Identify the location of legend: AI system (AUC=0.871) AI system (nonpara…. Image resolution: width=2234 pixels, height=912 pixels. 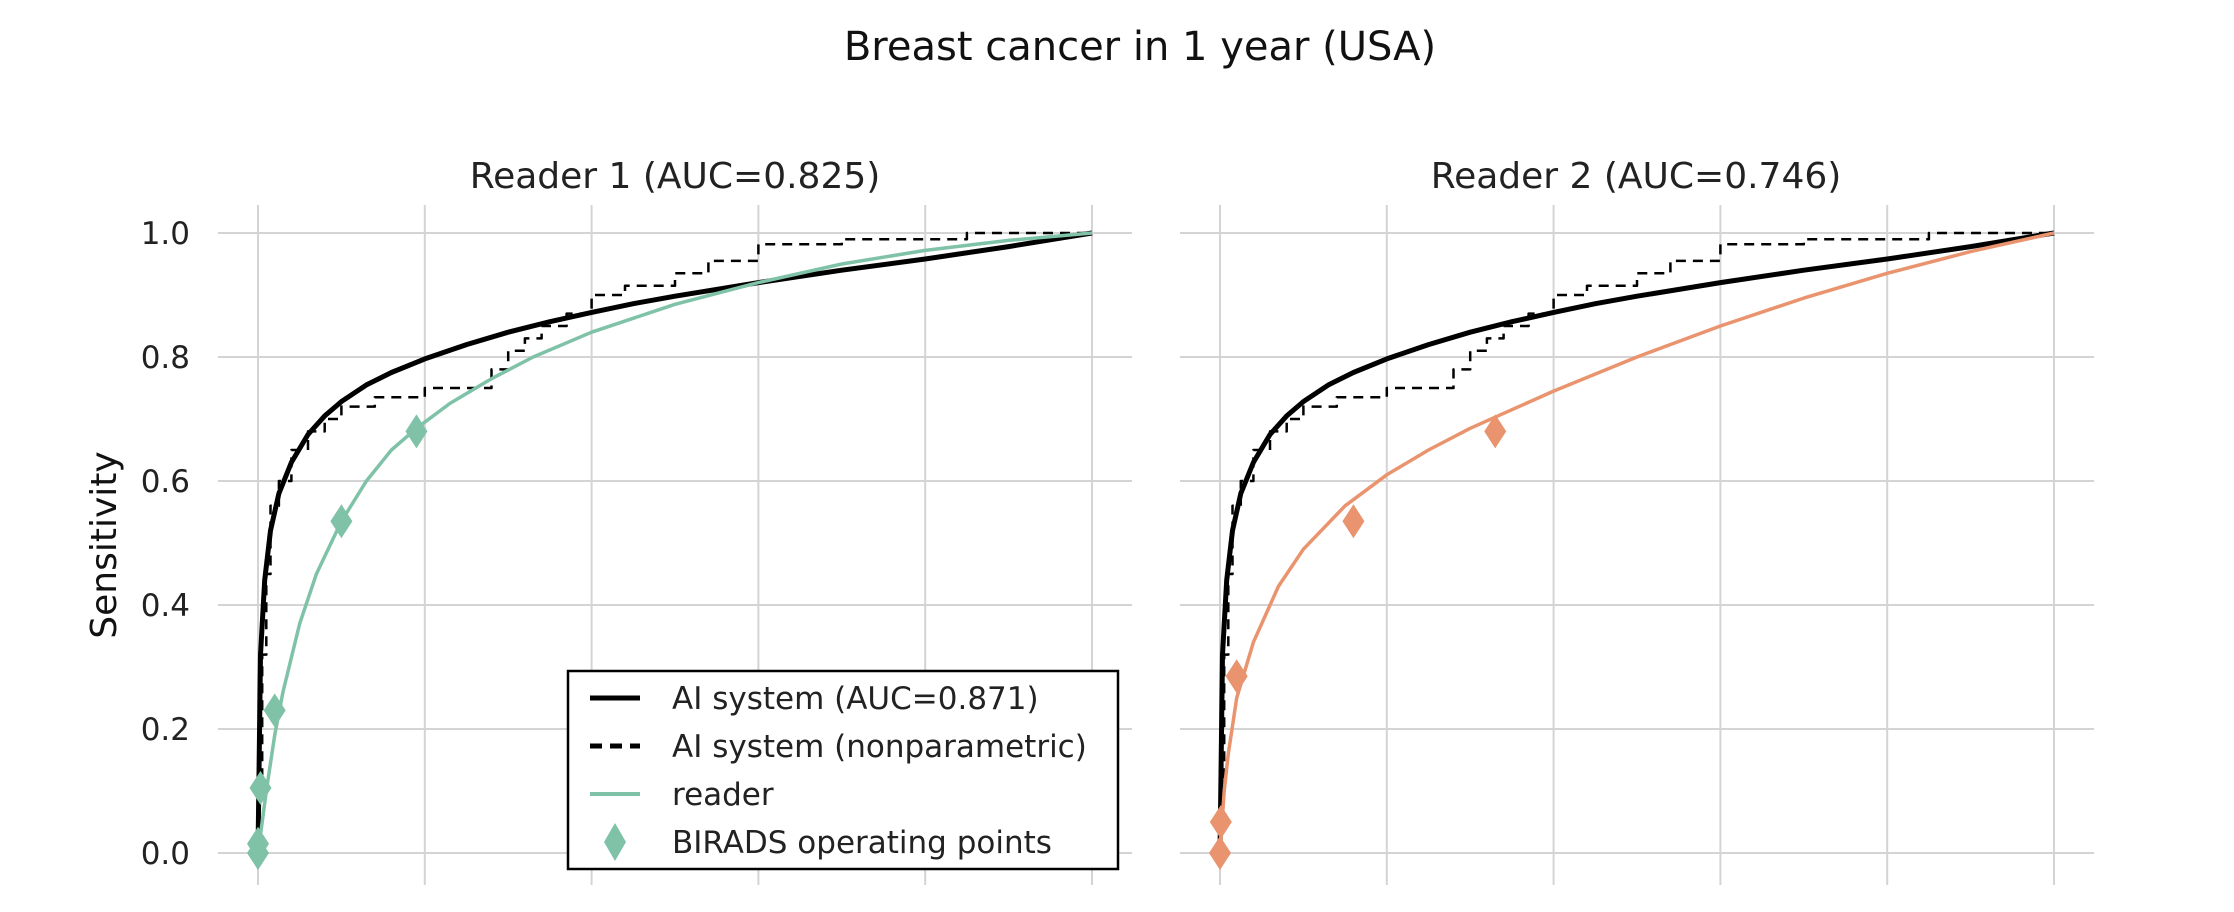
(843, 770).